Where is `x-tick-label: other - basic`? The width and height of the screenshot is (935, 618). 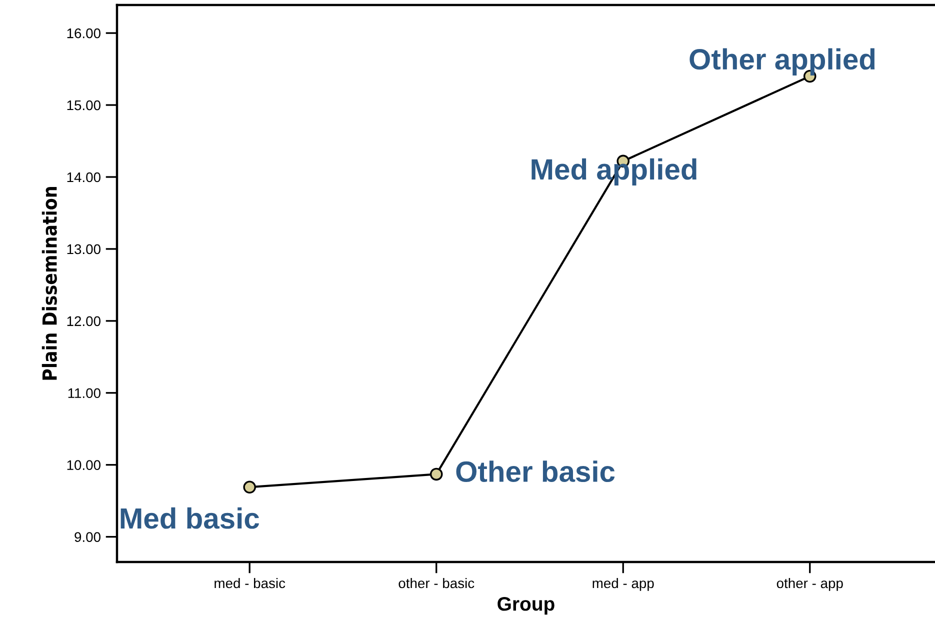
x-tick-label: other - basic is located at coordinates (436, 583).